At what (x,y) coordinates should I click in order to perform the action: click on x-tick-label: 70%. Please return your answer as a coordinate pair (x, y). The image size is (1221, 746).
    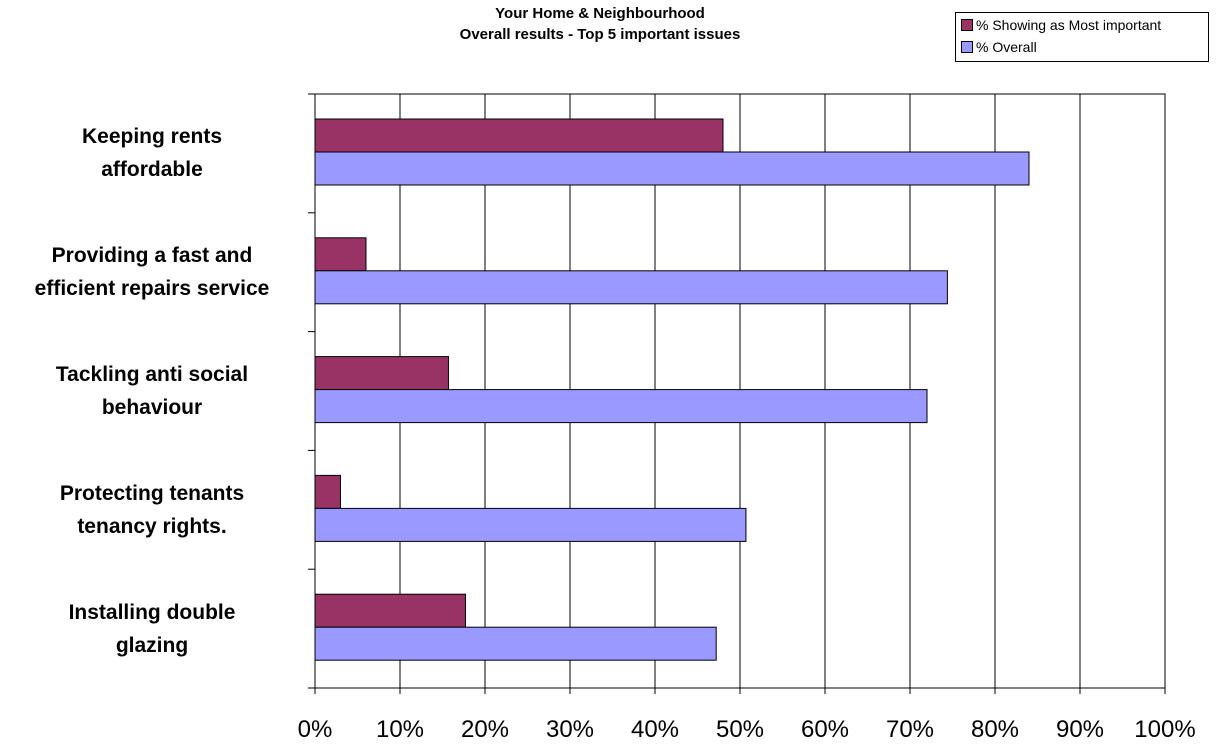
    Looking at the image, I should click on (910, 729).